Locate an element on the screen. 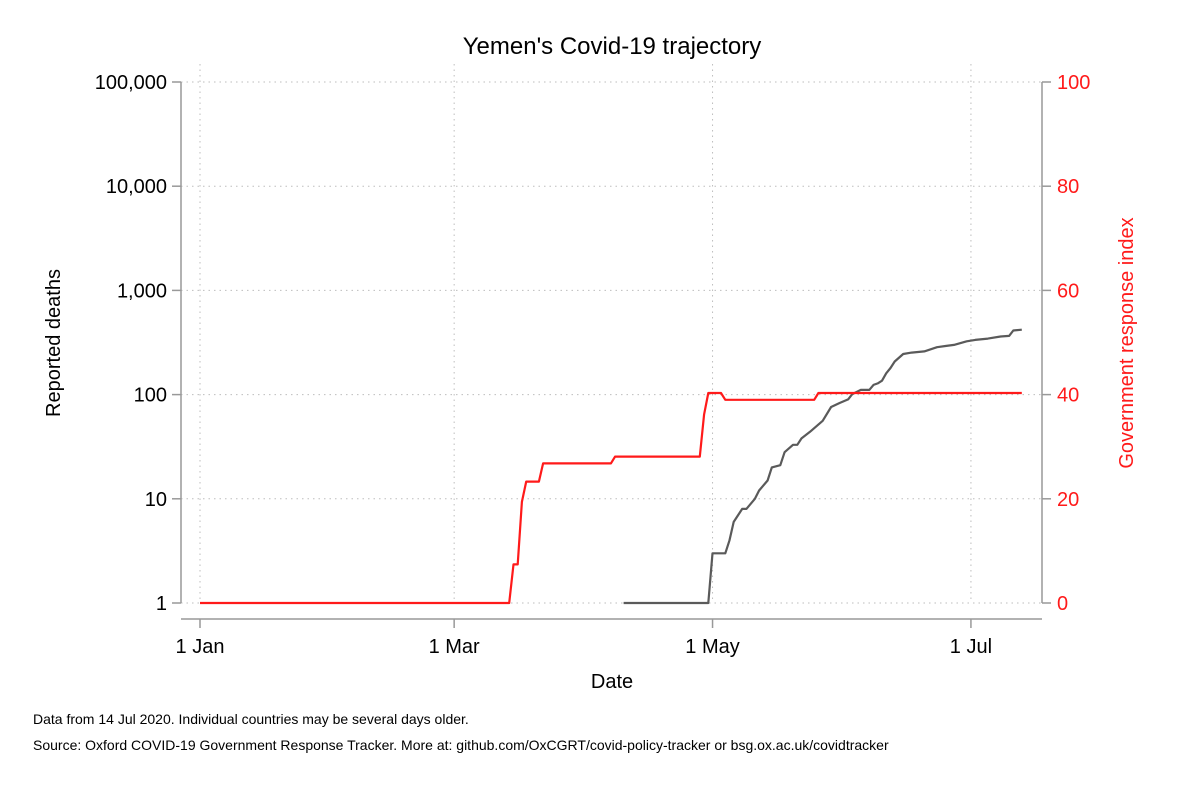 The height and width of the screenshot is (787, 1180). x-axis-ticks: 1 Jan 1 Mar 1 May 1 Jul is located at coordinates (584, 638).